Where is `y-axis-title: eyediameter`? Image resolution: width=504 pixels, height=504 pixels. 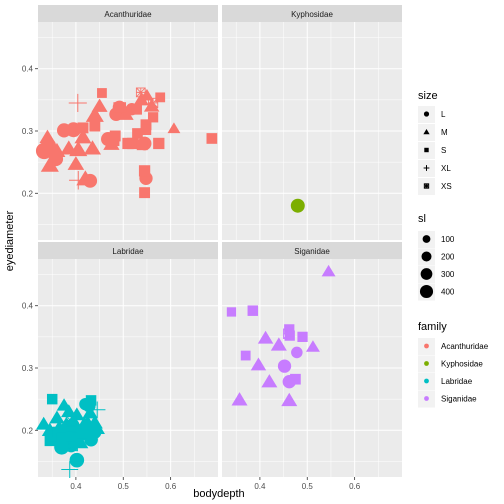
y-axis-title: eyediameter is located at coordinates (10, 240).